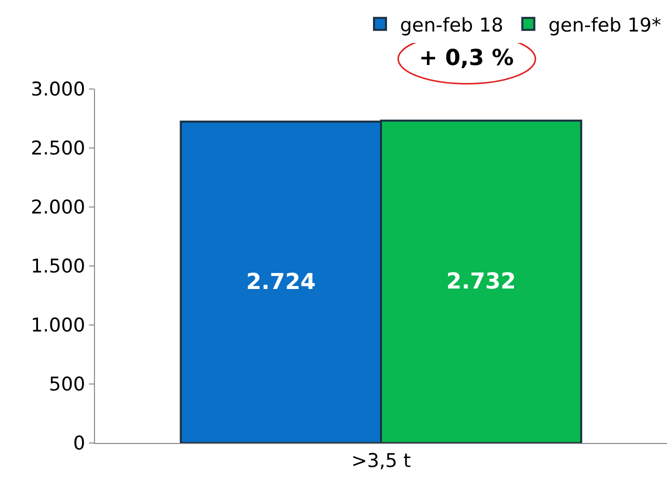 This screenshot has width=672, height=503. Describe the element at coordinates (58, 89) in the screenshot. I see `y-tick-label: 3.000` at that location.